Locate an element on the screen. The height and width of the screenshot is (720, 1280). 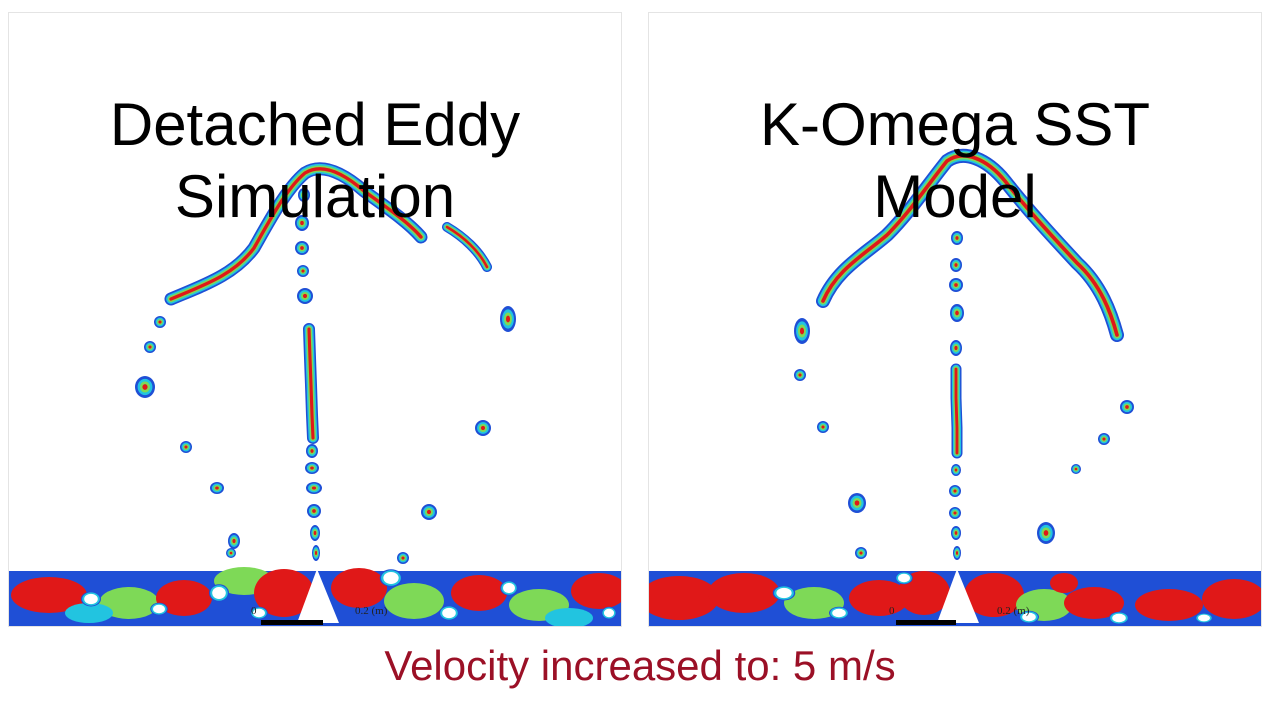
title-line-1: K-Omega SST is located at coordinates (955, 124).